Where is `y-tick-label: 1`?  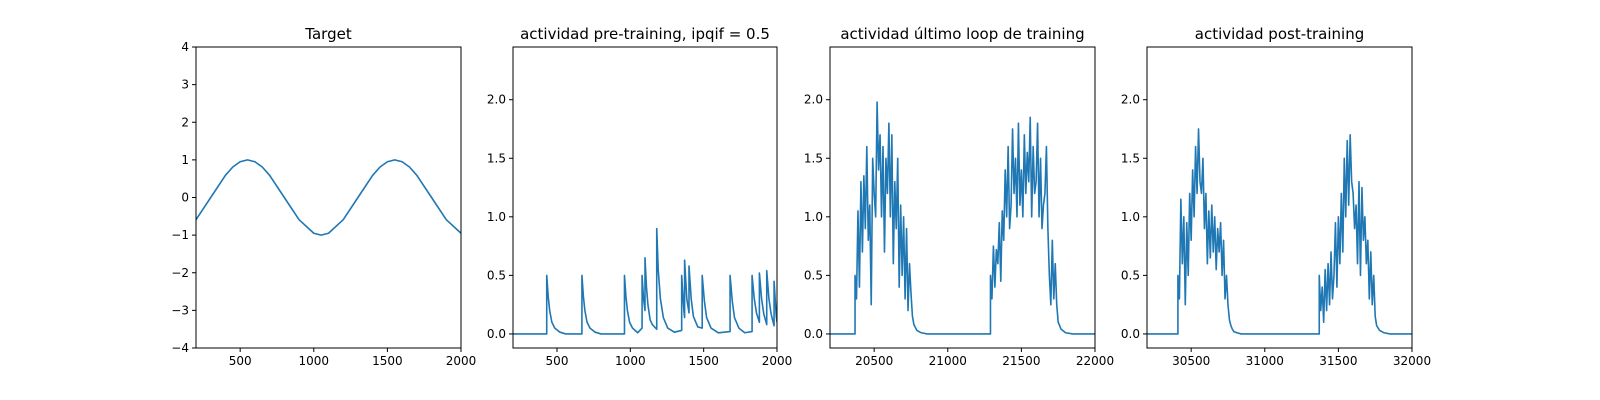 y-tick-label: 1 is located at coordinates (185, 160).